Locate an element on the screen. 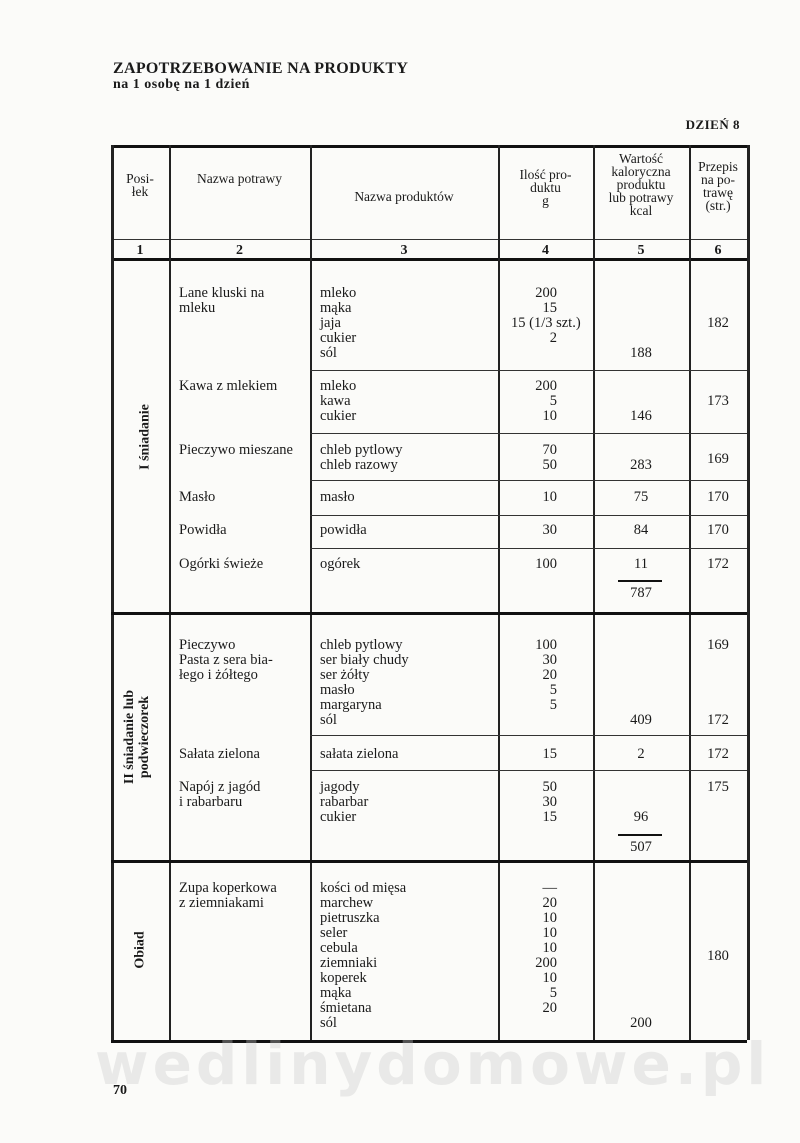 The width and height of the screenshot is (800, 1143). product-name: ogórek is located at coordinates (340, 564).